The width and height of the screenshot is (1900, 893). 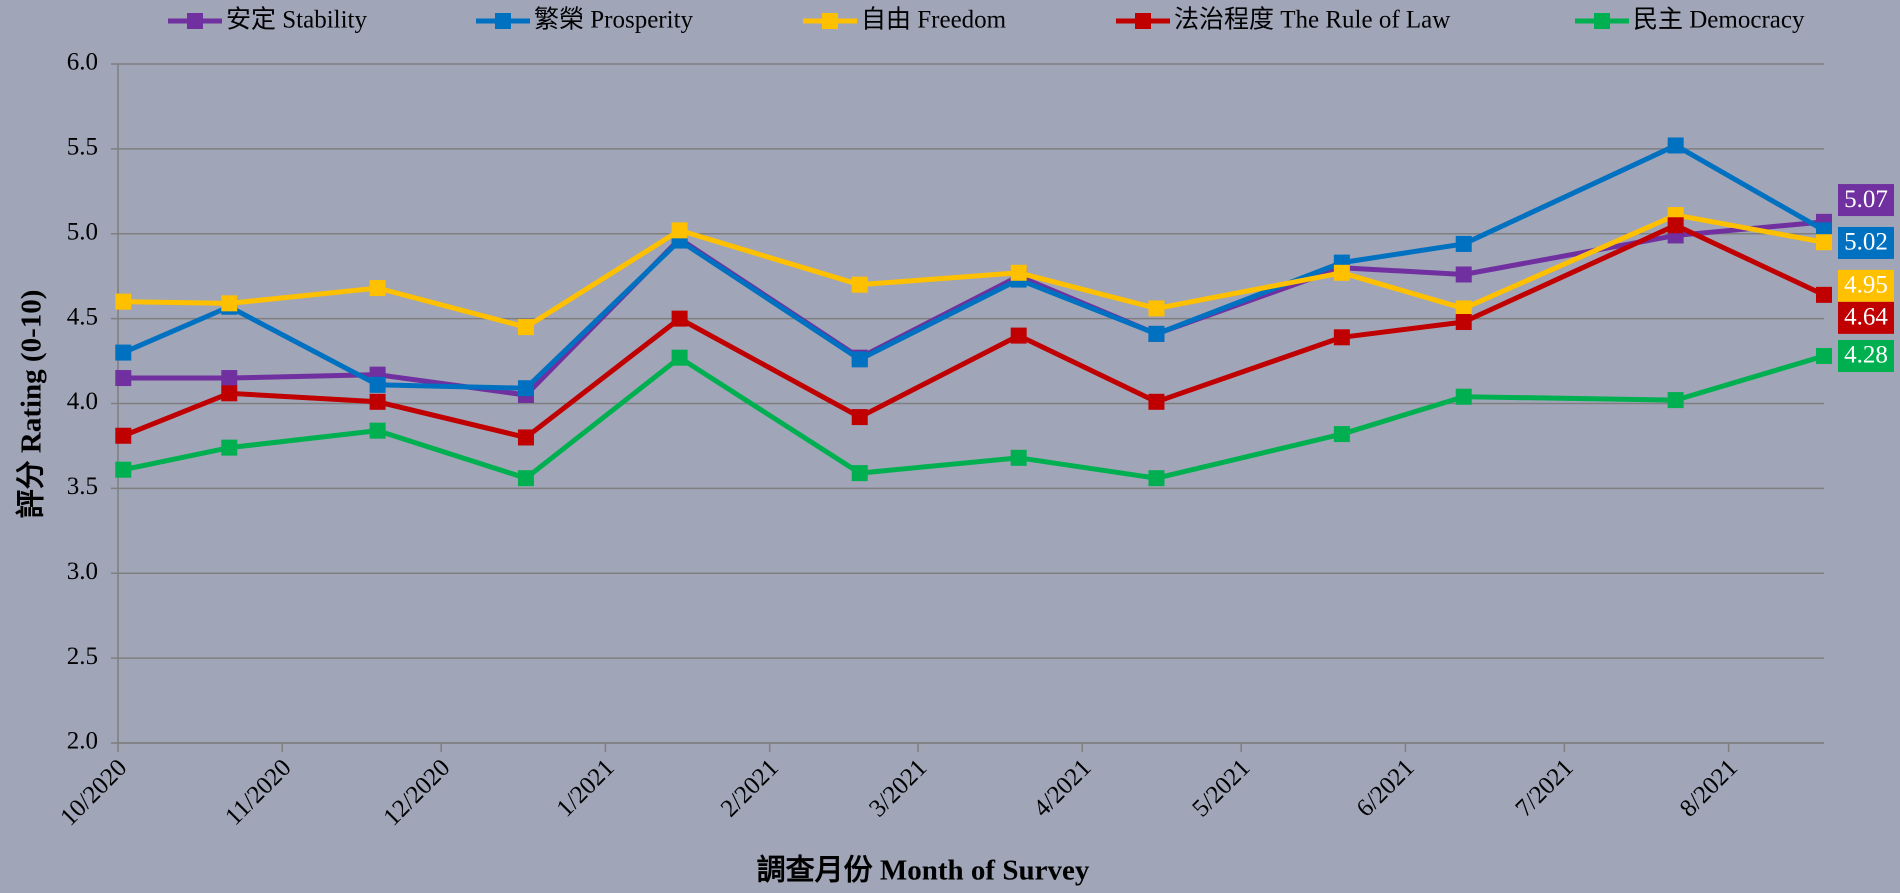 I want to click on y-tick-label: 2.5, so click(x=82, y=656).